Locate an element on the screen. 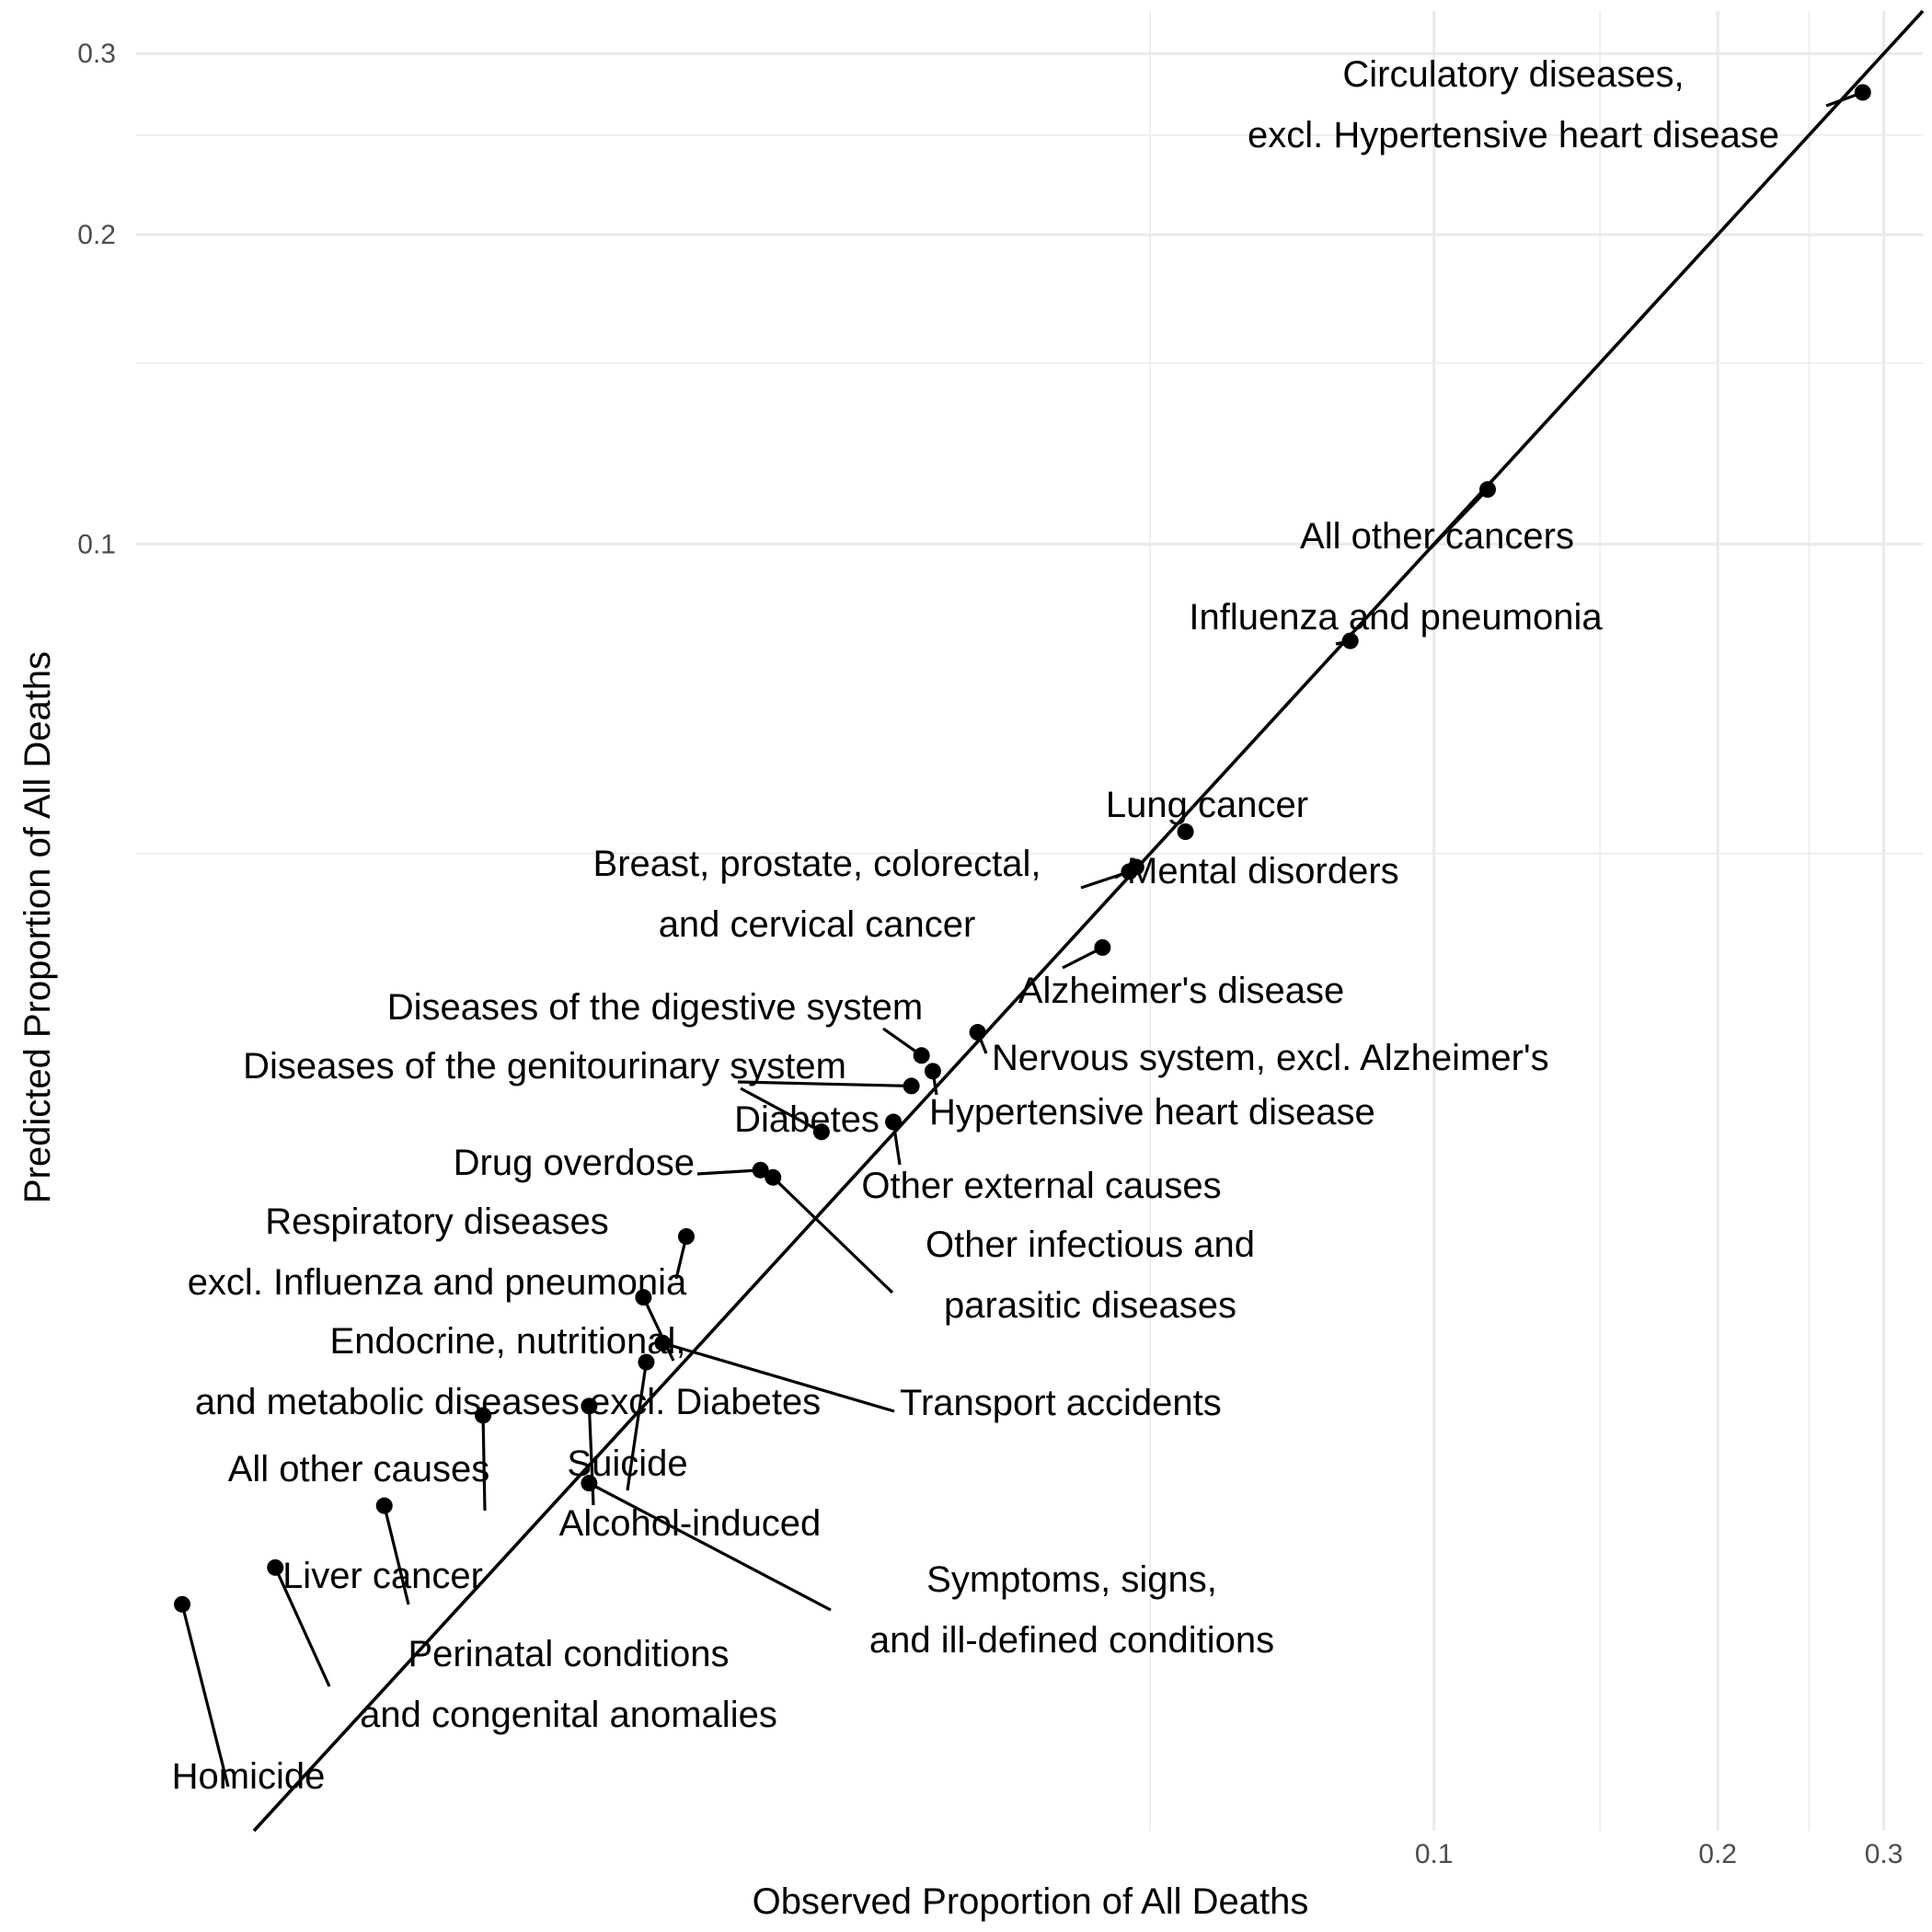  data-point-label: Alzheimer's disease is located at coordinates (1181, 991).